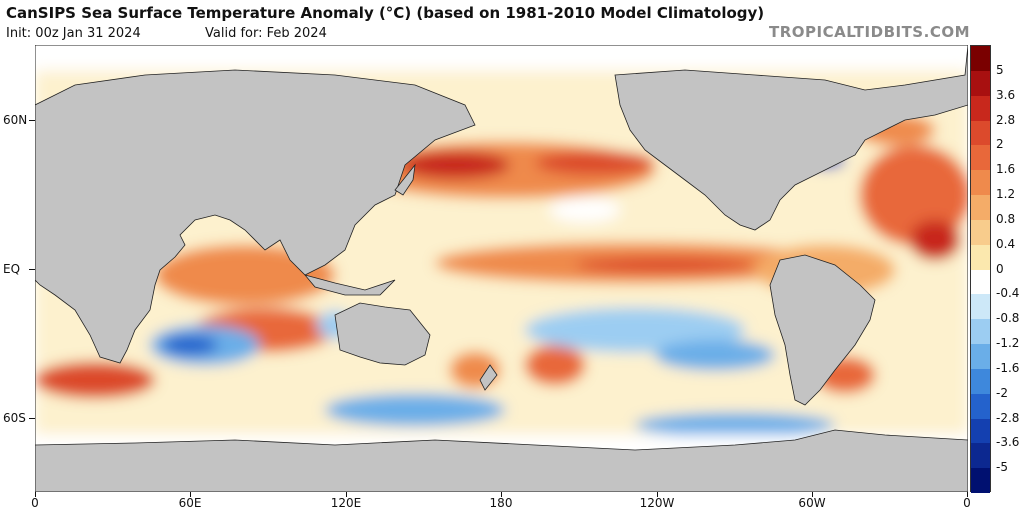  What do you see at coordinates (15, 120) in the screenshot?
I see `lat-label-60n: 60N` at bounding box center [15, 120].